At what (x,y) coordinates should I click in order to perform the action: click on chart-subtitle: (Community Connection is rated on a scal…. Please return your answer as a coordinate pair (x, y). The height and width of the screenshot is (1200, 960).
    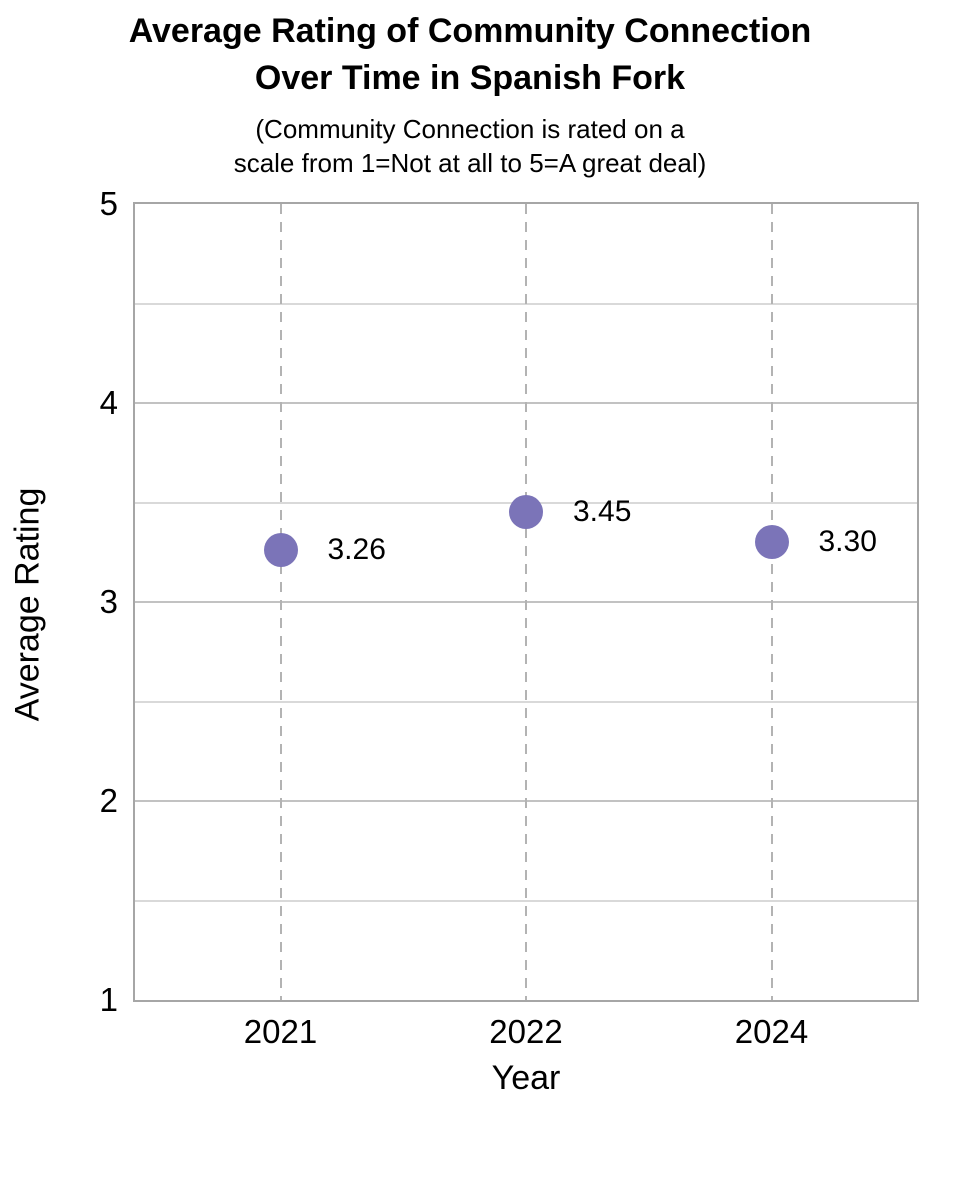
    Looking at the image, I should click on (470, 146).